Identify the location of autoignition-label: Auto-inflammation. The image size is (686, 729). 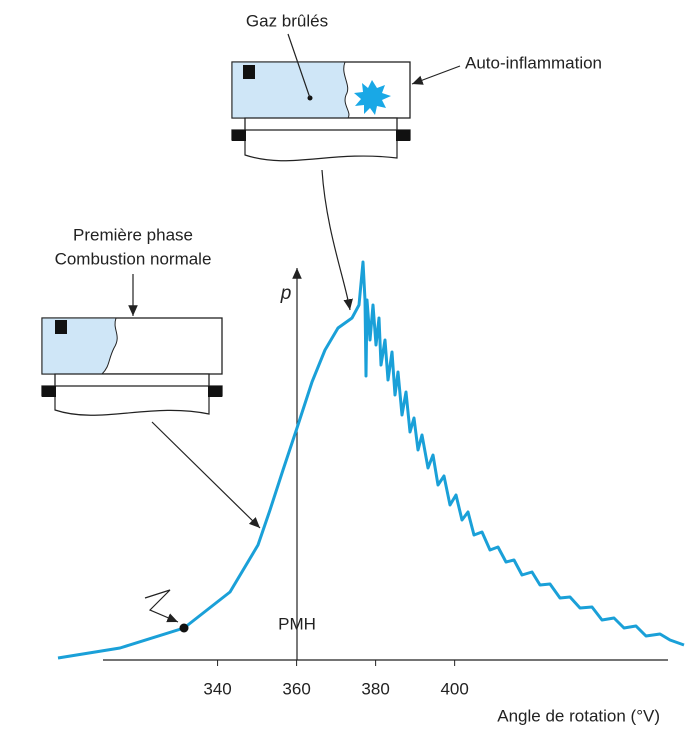
(533, 62).